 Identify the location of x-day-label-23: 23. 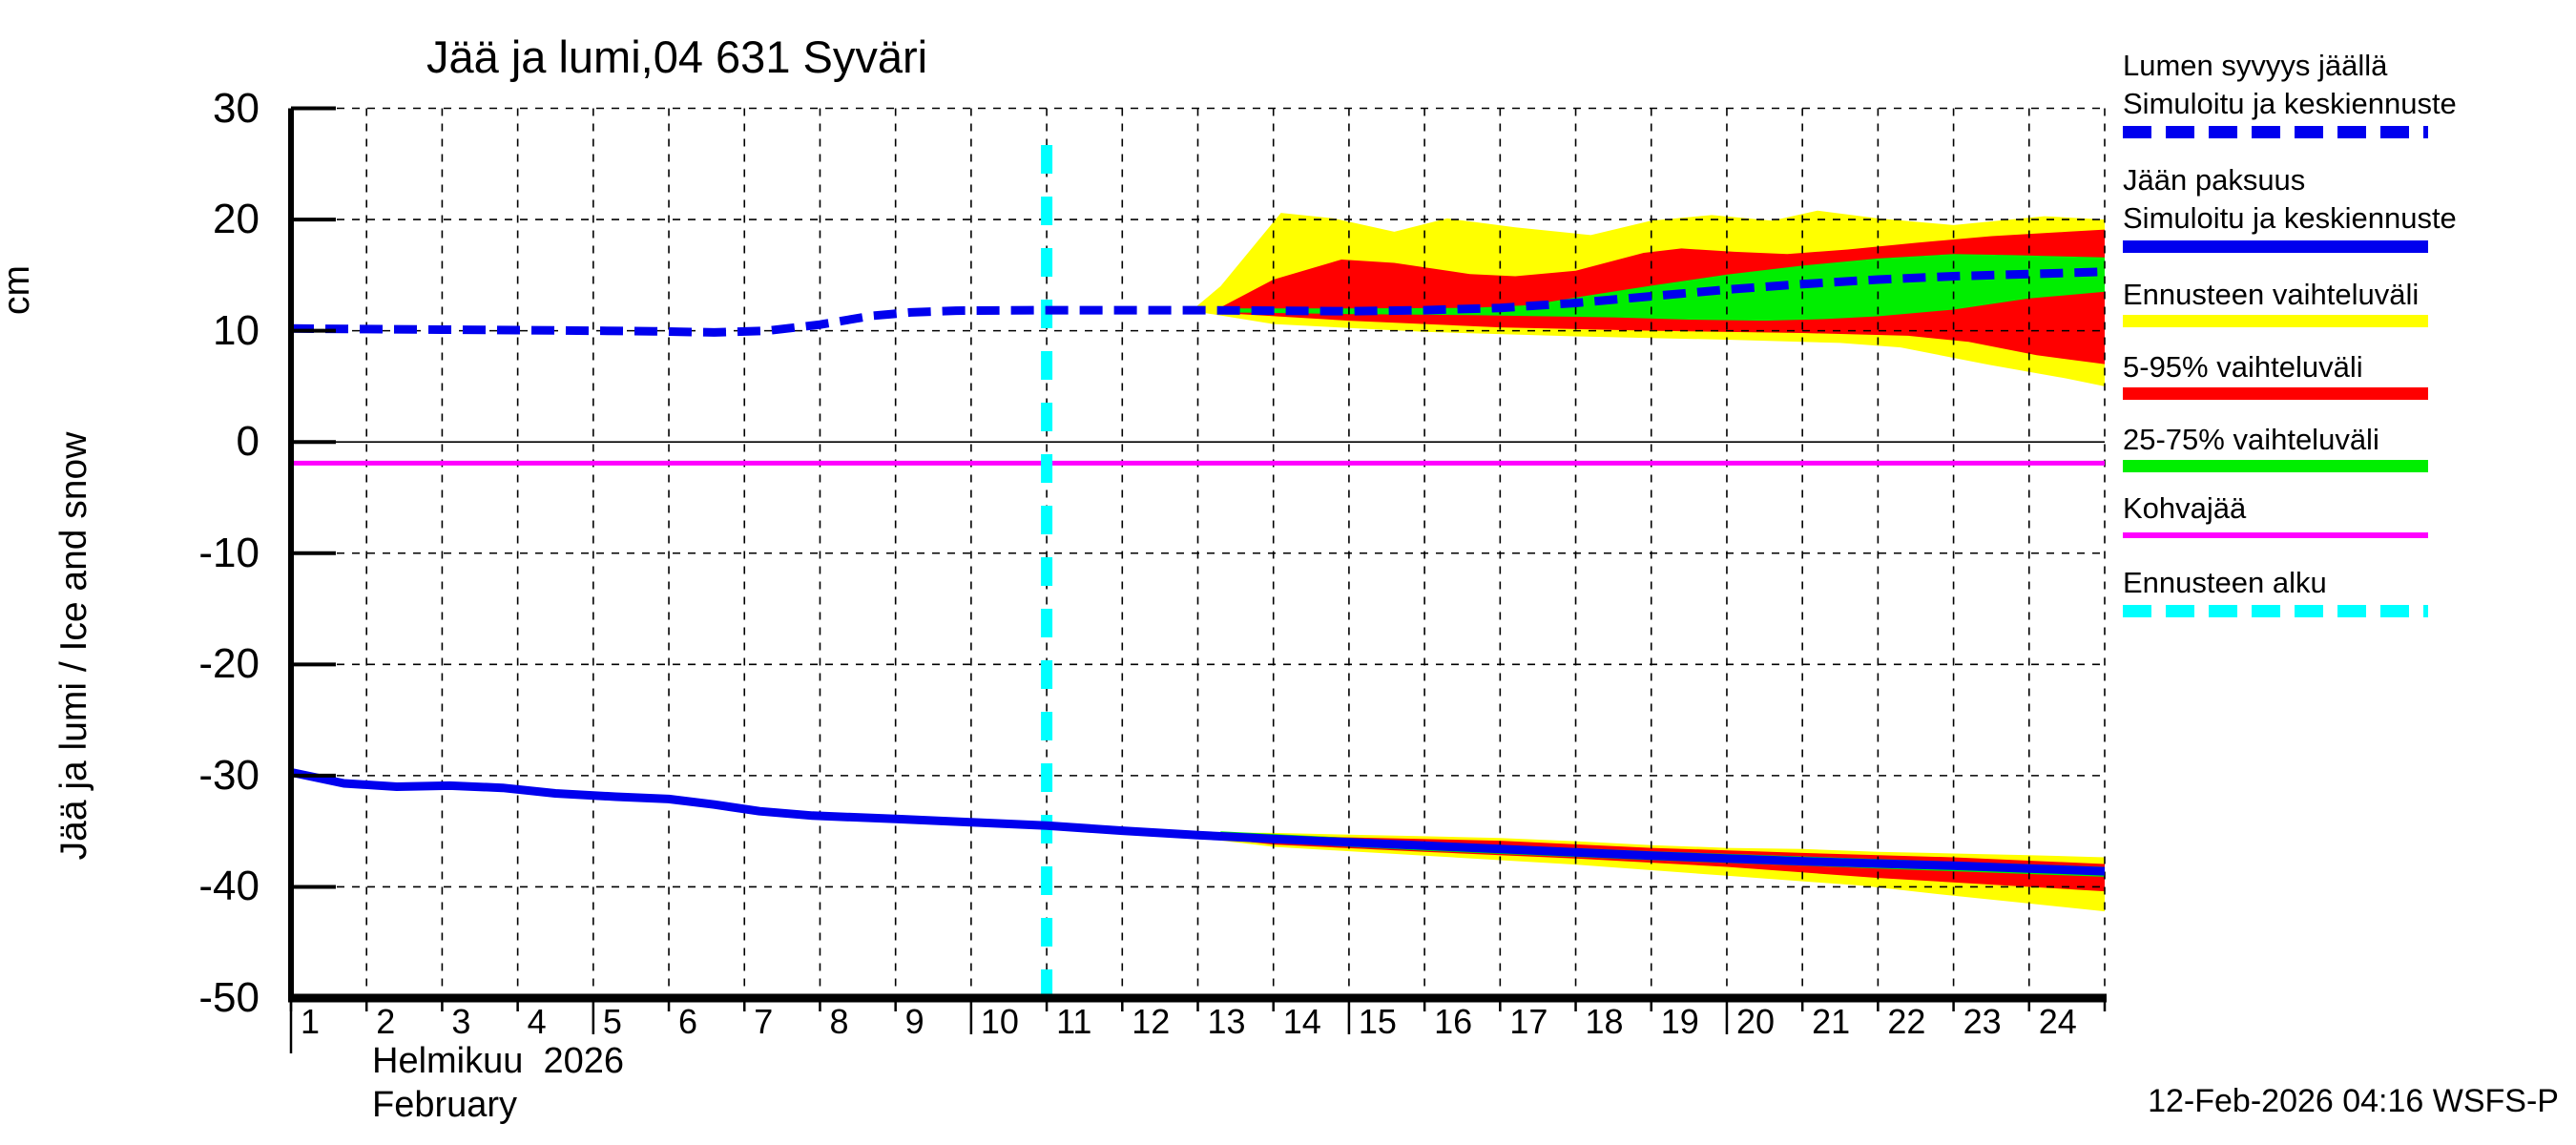
(1982, 1022).